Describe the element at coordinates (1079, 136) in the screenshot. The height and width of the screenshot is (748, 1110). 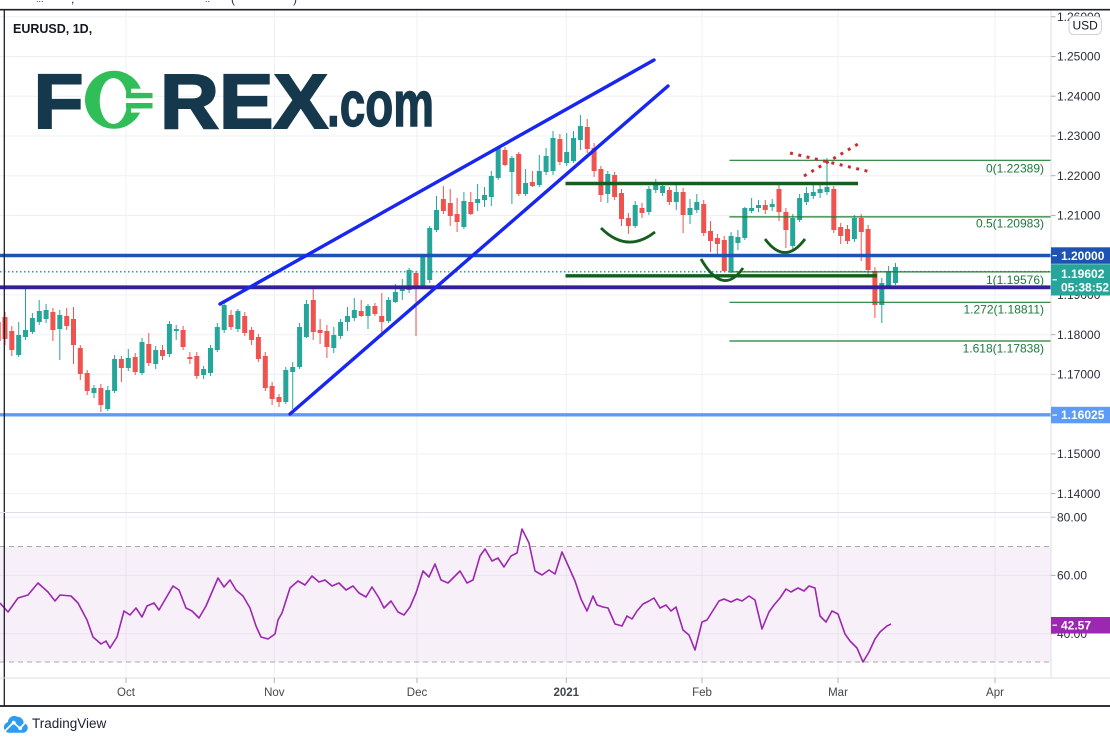
I see `svg-text: 1.23000` at that location.